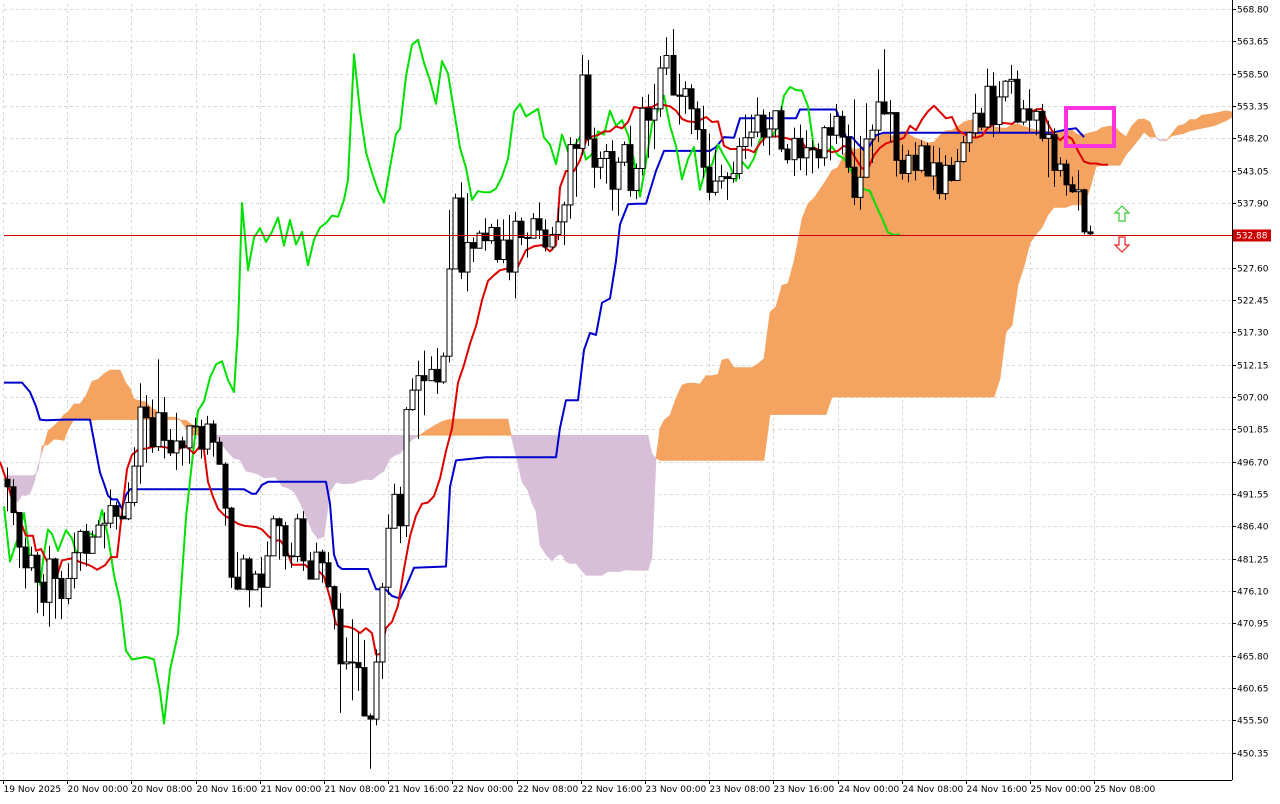  What do you see at coordinates (1253, 625) in the screenshot?
I see `y-tick-label: 470.95` at bounding box center [1253, 625].